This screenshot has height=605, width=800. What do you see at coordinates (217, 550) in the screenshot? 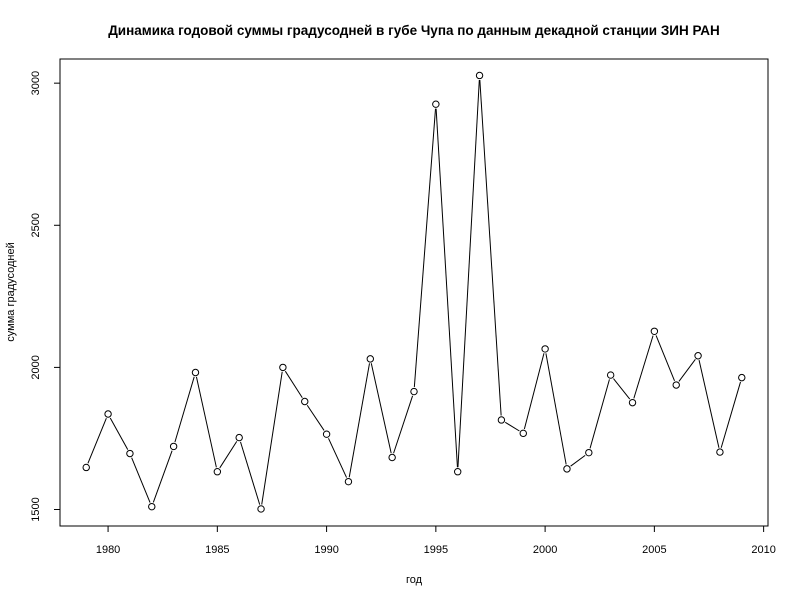
I see `x-tick-label: 1985` at bounding box center [217, 550].